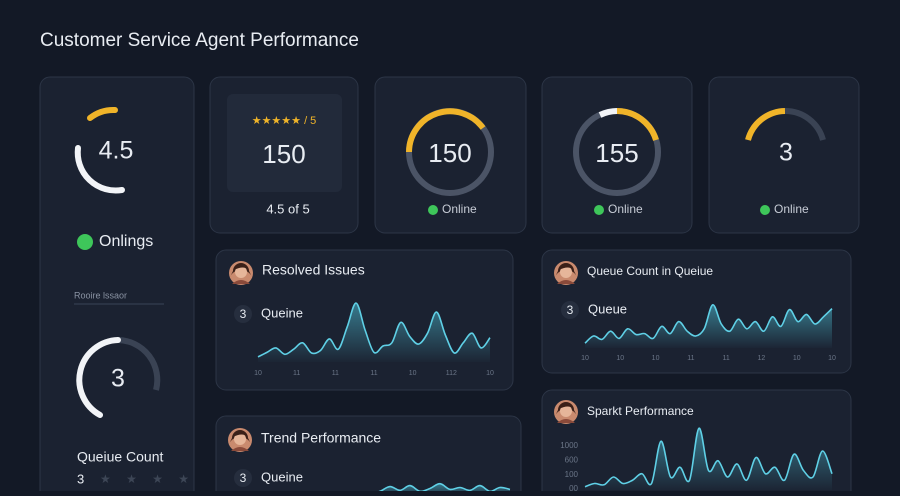 The height and width of the screenshot is (496, 900). What do you see at coordinates (116, 151) in the screenshot?
I see `rating-value: 4.5` at bounding box center [116, 151].